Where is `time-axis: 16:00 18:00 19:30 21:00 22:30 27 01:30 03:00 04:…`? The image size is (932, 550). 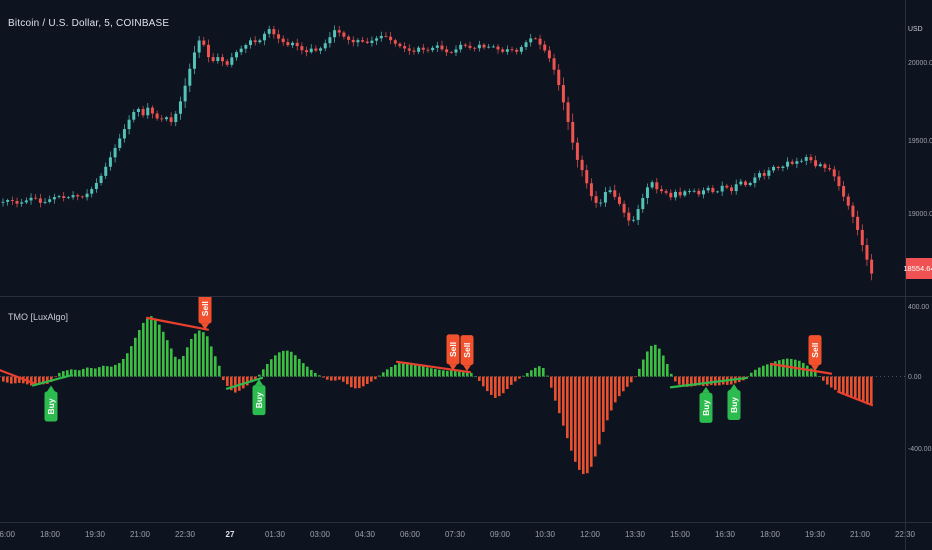
time-axis: 16:00 18:00 19:30 21:00 22:30 27 01:30 03:00 04:… is located at coordinates (457, 536).